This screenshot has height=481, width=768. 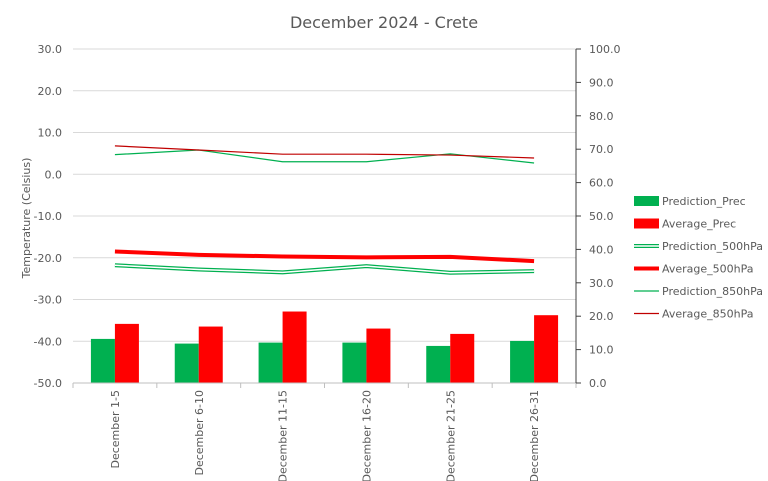 What do you see at coordinates (384, 22) in the screenshot?
I see `chart-title: December 2024 - Crete` at bounding box center [384, 22].